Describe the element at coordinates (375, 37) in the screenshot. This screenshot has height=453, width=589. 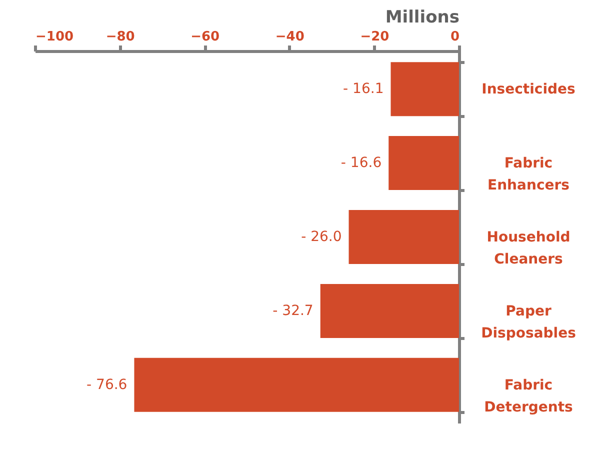
I see `x-tick-label: −20` at that location.